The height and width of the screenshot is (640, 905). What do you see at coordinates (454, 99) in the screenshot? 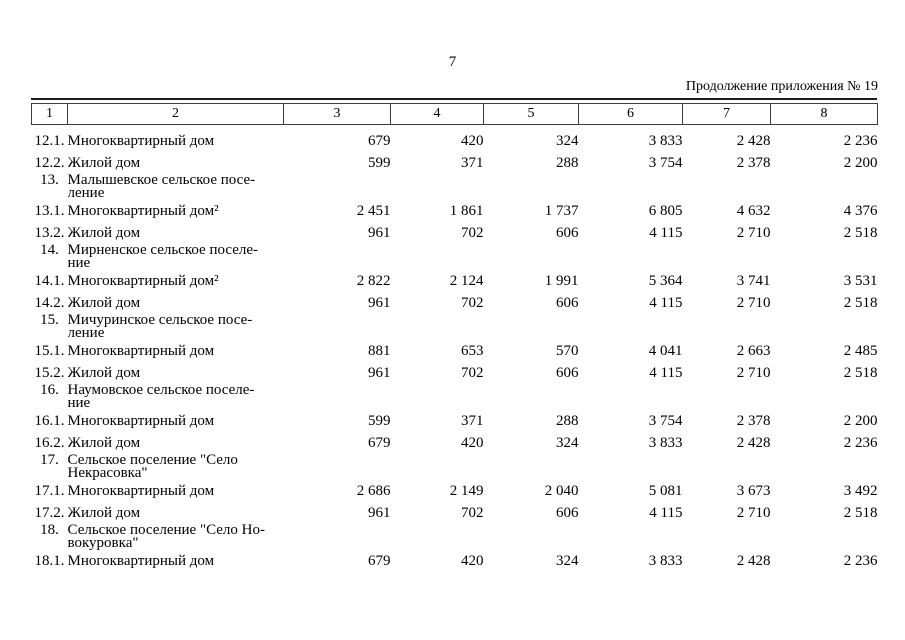
I see `table-top-rule` at bounding box center [454, 99].